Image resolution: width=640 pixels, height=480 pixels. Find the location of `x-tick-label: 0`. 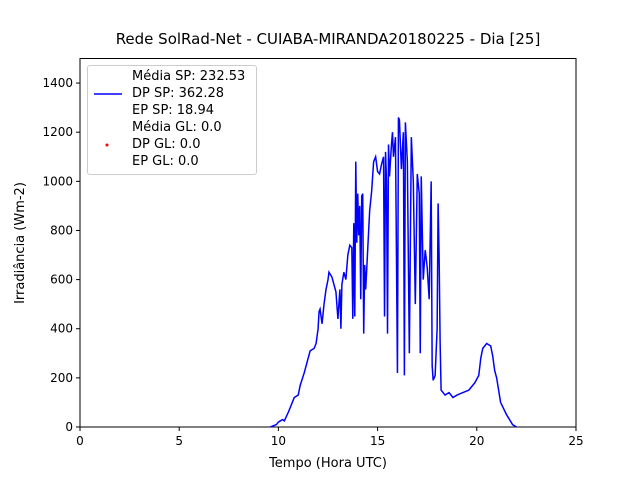

x-tick-label: 0 is located at coordinates (80, 441).